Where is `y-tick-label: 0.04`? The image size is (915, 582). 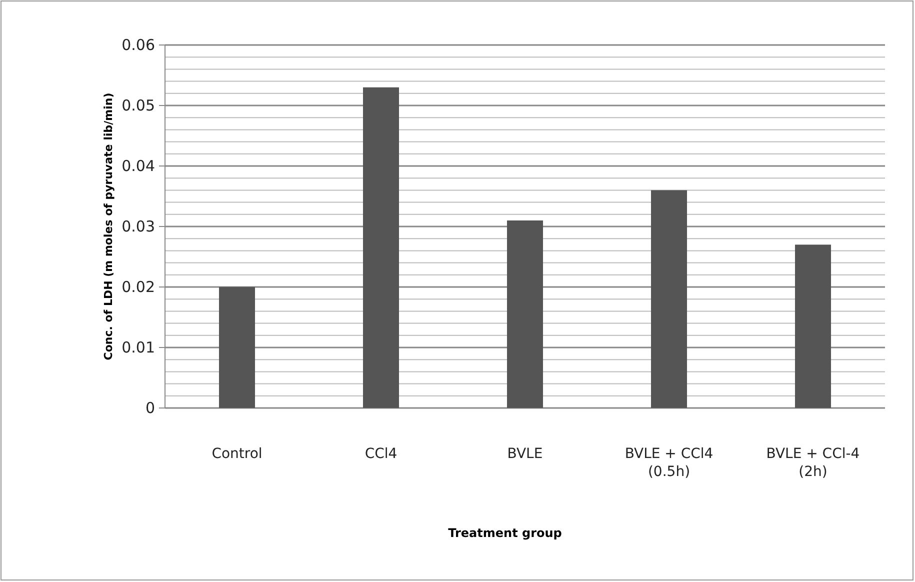
y-tick-label: 0.04 is located at coordinates (138, 165).